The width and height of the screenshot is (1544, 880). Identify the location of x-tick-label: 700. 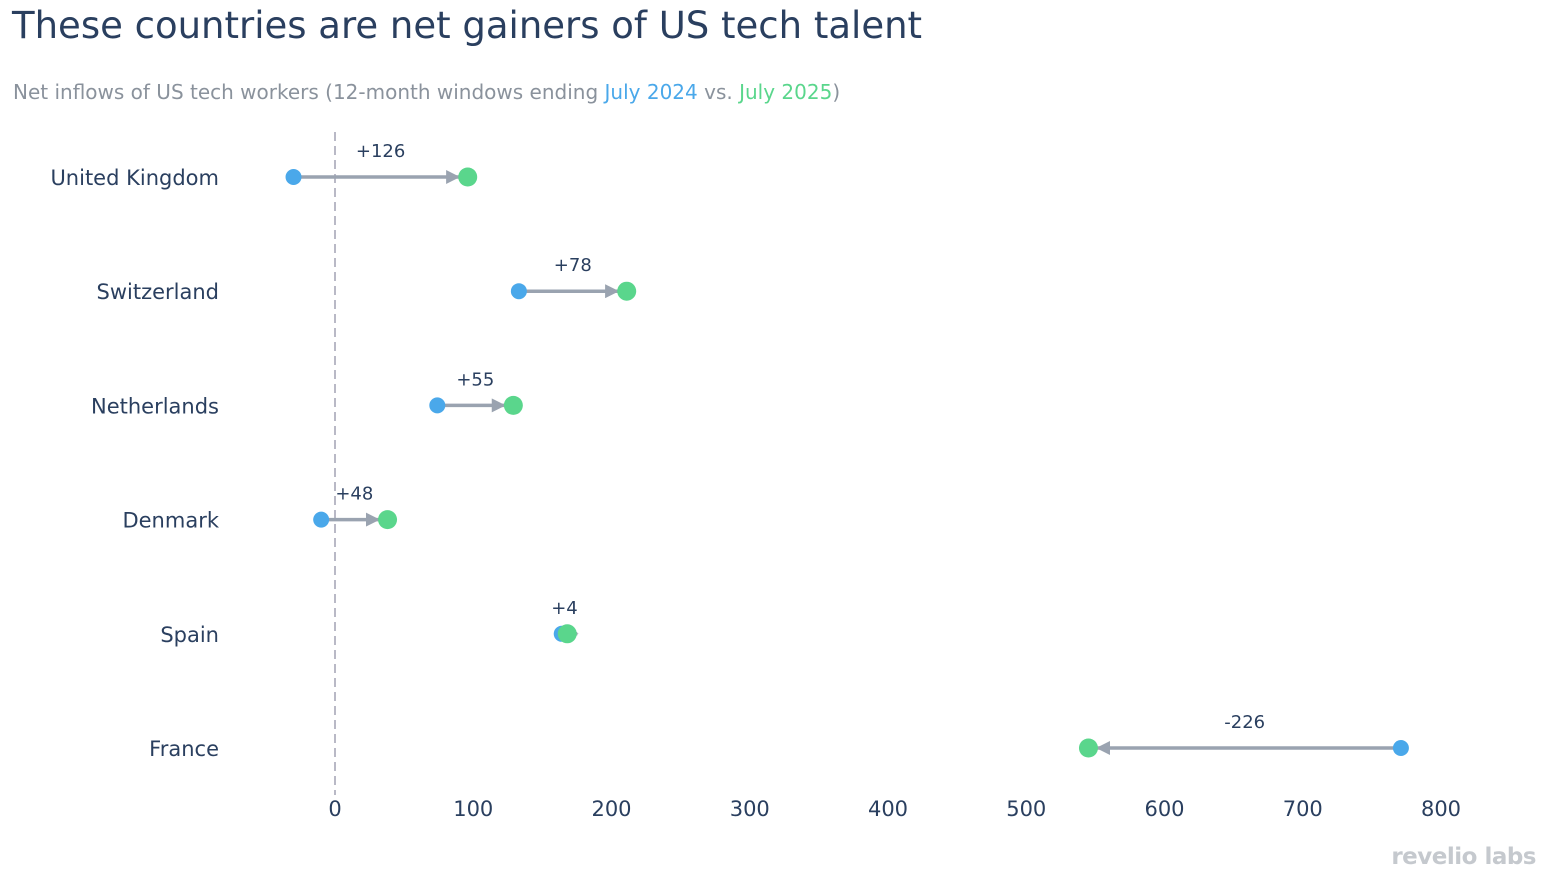
(1303, 809).